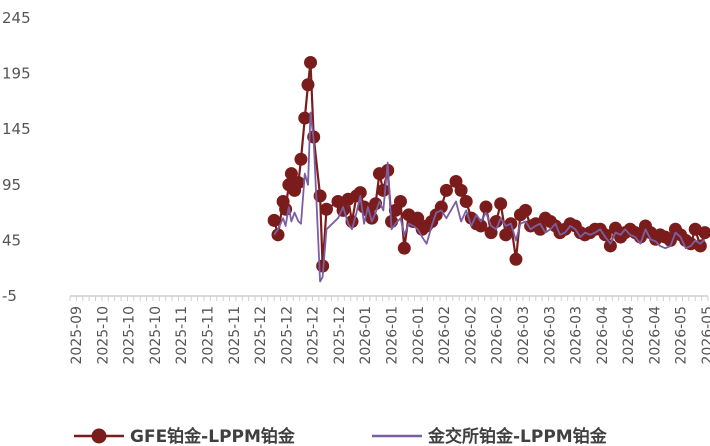 The height and width of the screenshot is (446, 710). What do you see at coordinates (16, 129) in the screenshot?
I see `y-tick-label: 145` at bounding box center [16, 129].